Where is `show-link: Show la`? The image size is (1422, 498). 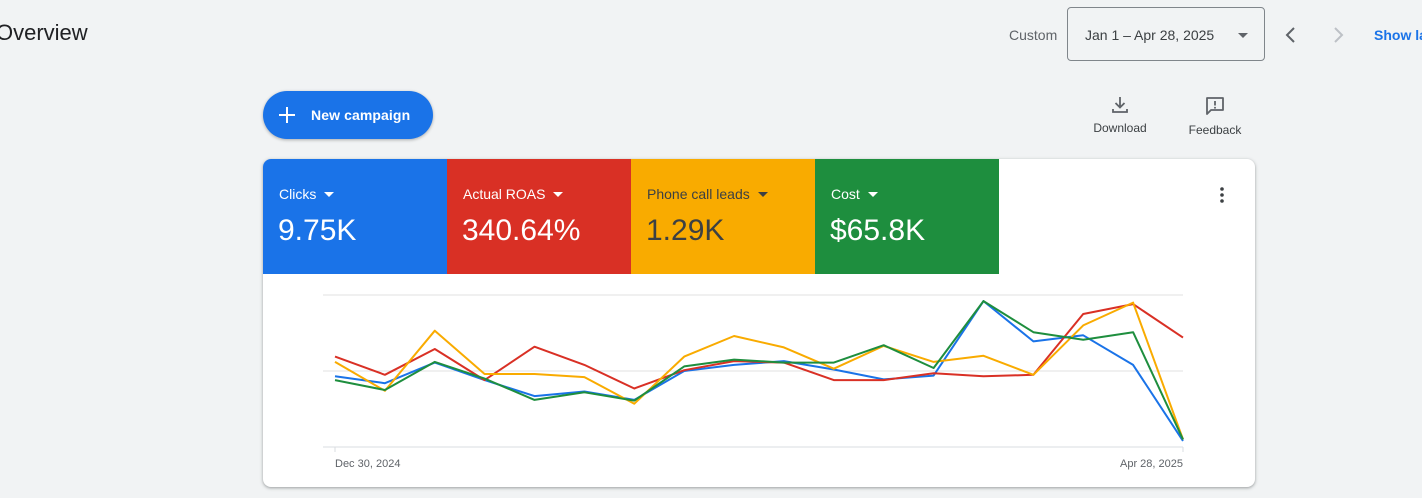 show-link: Show la is located at coordinates (1398, 35).